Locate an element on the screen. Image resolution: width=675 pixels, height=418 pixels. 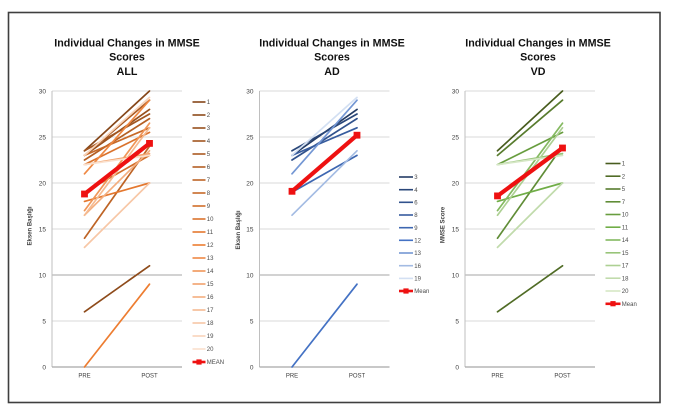
svg-text: ALL is located at coordinates (127, 72).